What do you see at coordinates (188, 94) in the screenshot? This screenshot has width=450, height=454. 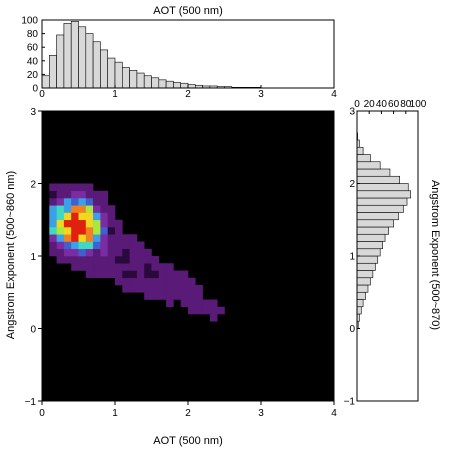 I see `top-x-tick-label: 2` at bounding box center [188, 94].